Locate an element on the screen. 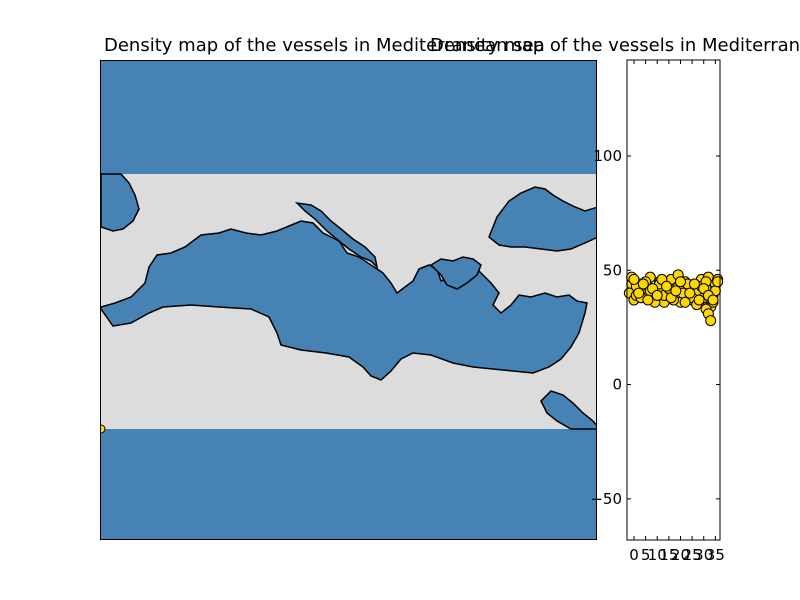 This screenshot has width=800, height=600. y-tick-label: 50 is located at coordinates (612, 270).